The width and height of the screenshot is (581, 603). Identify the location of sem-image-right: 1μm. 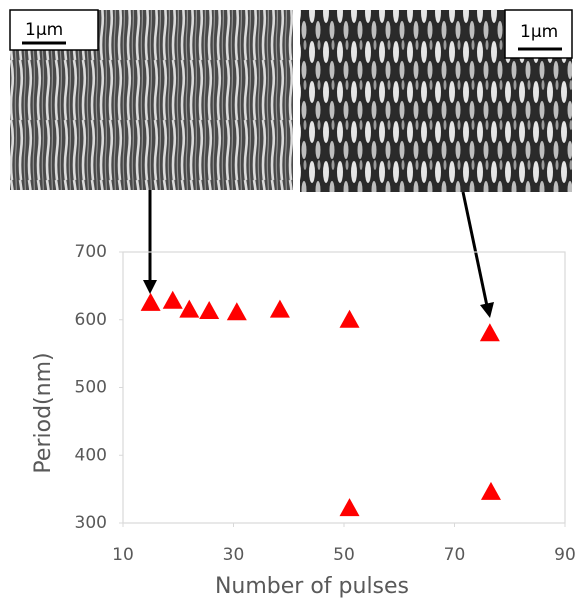
(436, 100).